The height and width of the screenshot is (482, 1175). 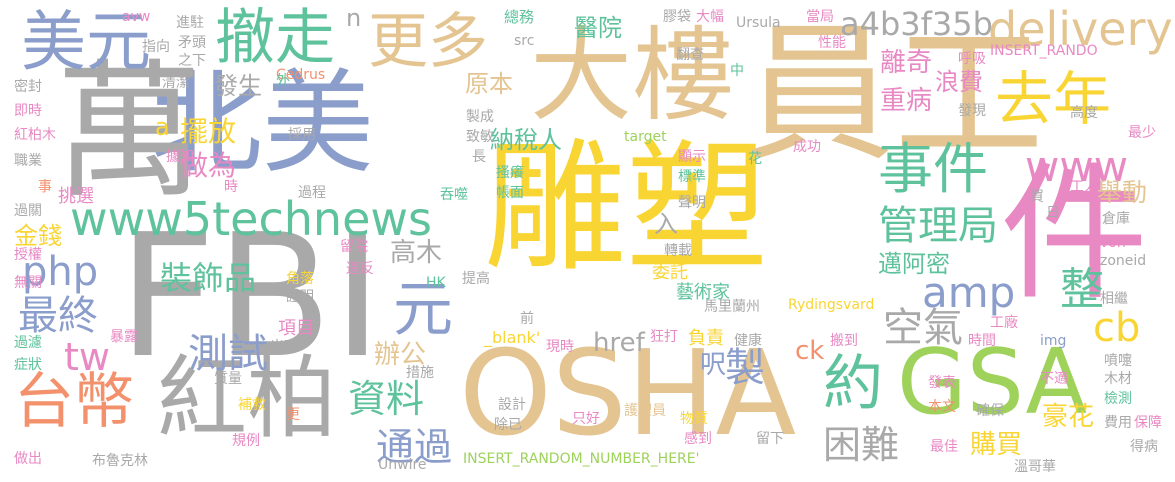 What do you see at coordinates (423, 310) in the screenshot?
I see `word-yuan: 元` at bounding box center [423, 310].